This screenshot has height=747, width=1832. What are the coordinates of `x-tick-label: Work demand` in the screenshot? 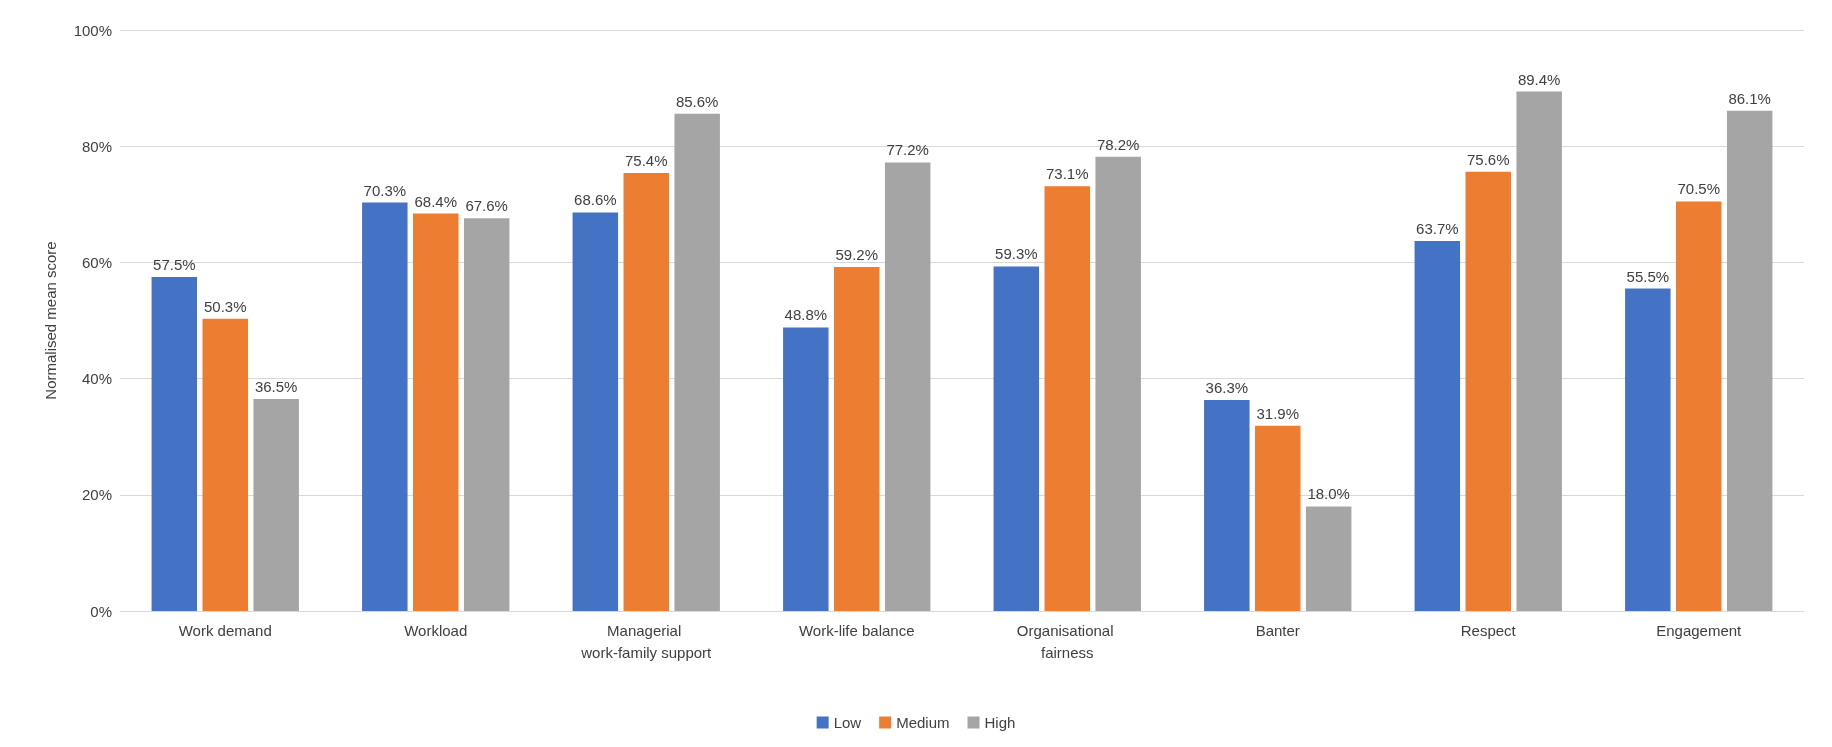 It's located at (225, 630).